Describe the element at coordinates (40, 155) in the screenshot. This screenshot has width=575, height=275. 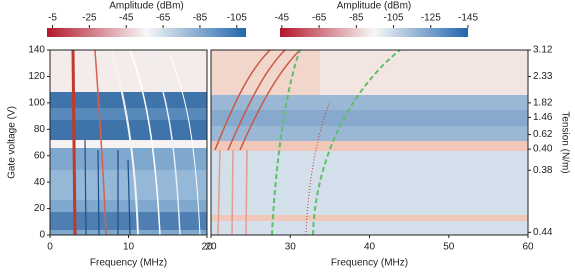
I see `y-tick-label: 60` at that location.